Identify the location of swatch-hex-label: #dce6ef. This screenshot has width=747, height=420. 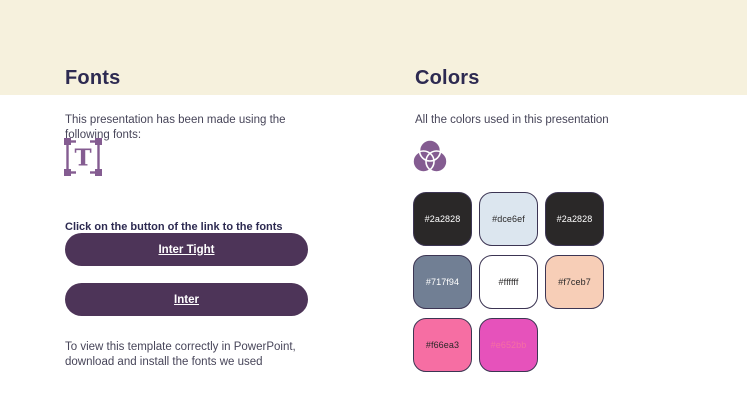
(508, 219).